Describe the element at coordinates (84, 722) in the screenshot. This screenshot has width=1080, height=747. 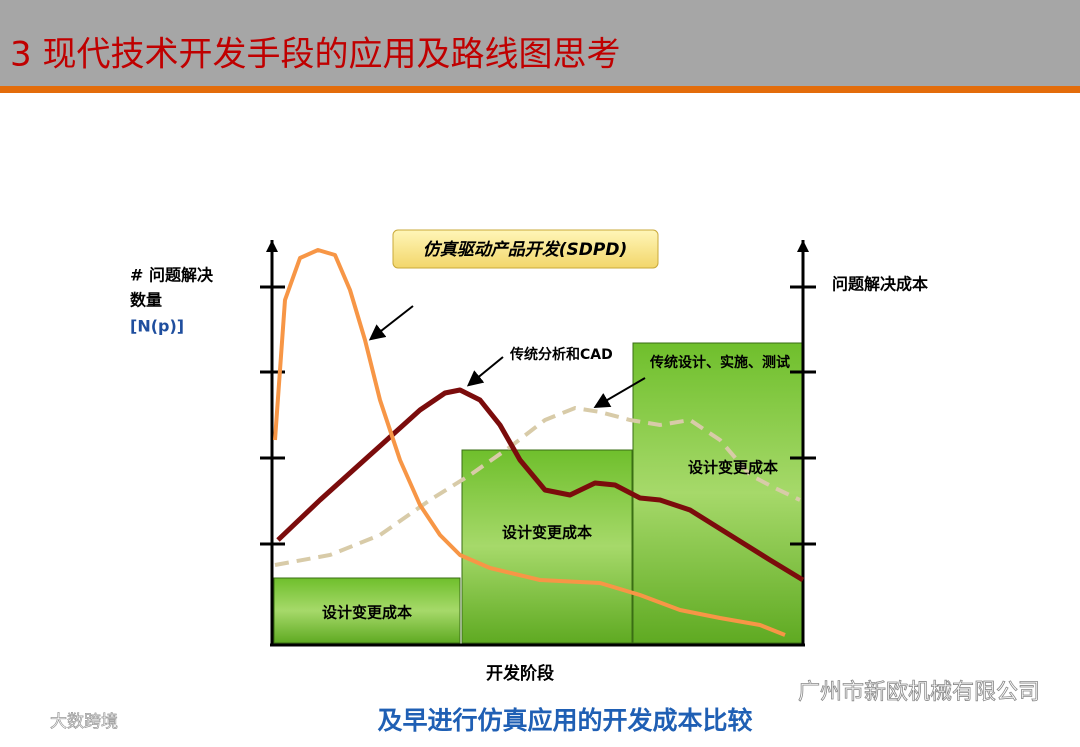
I see `watermark: 大数跨境` at that location.